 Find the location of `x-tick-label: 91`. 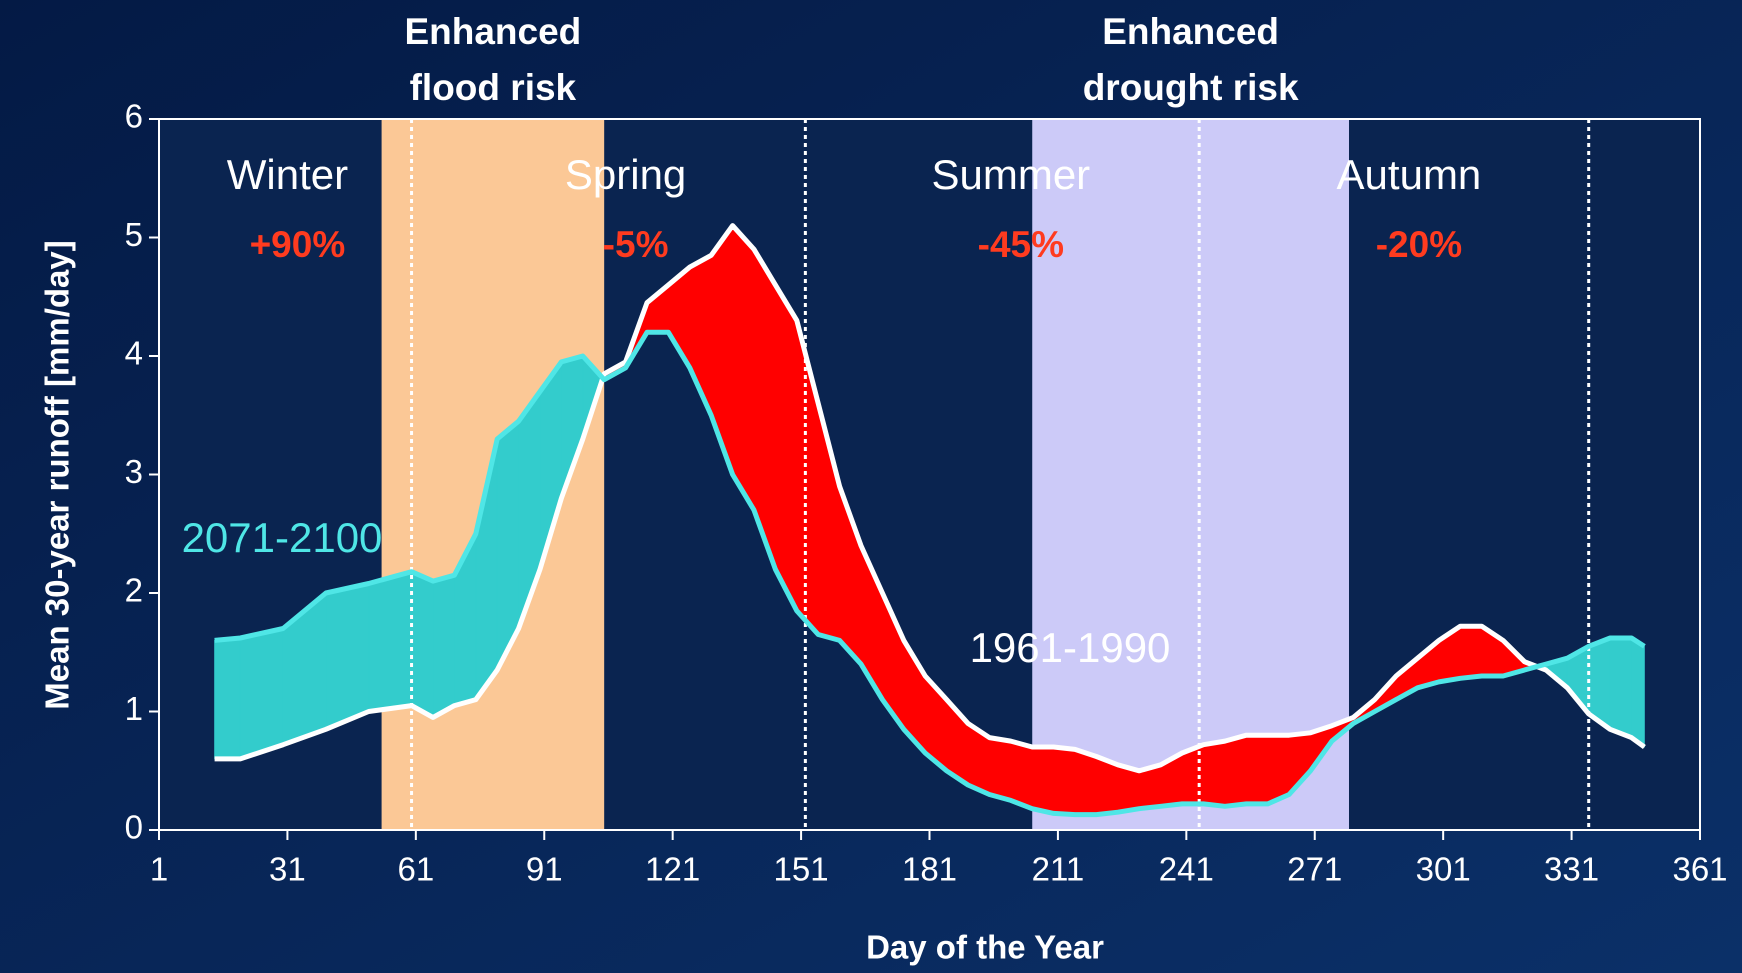

x-tick-label: 91 is located at coordinates (544, 869).